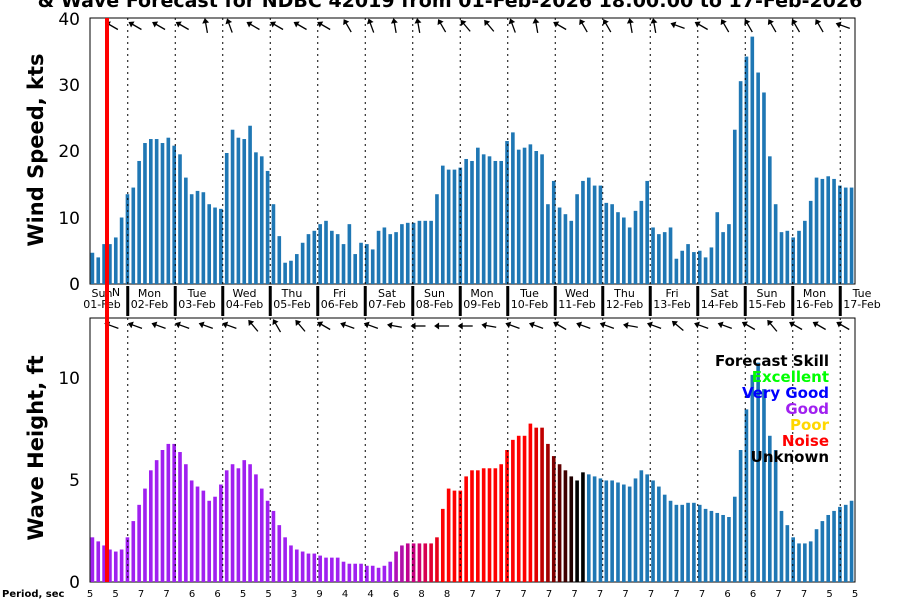 This screenshot has width=900, height=600. I want to click on legend-excellent: Excellent, so click(790, 377).